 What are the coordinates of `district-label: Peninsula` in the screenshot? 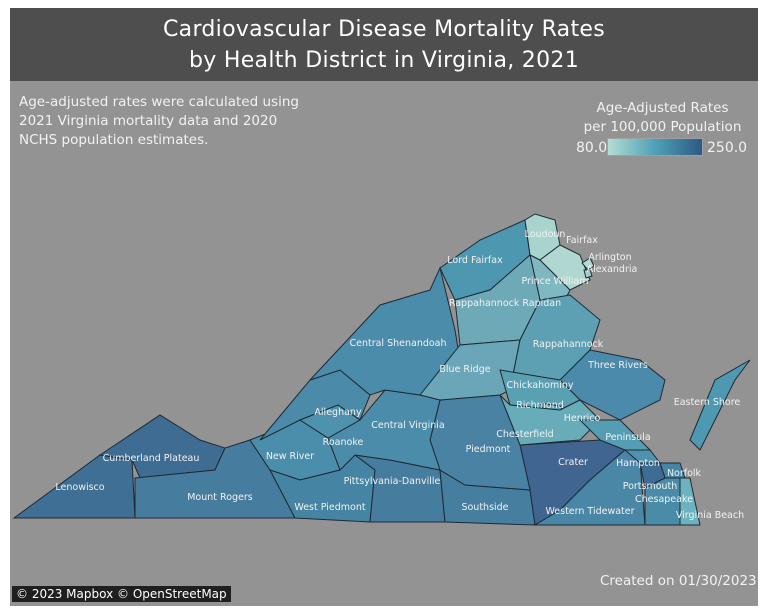 It's located at (627, 437).